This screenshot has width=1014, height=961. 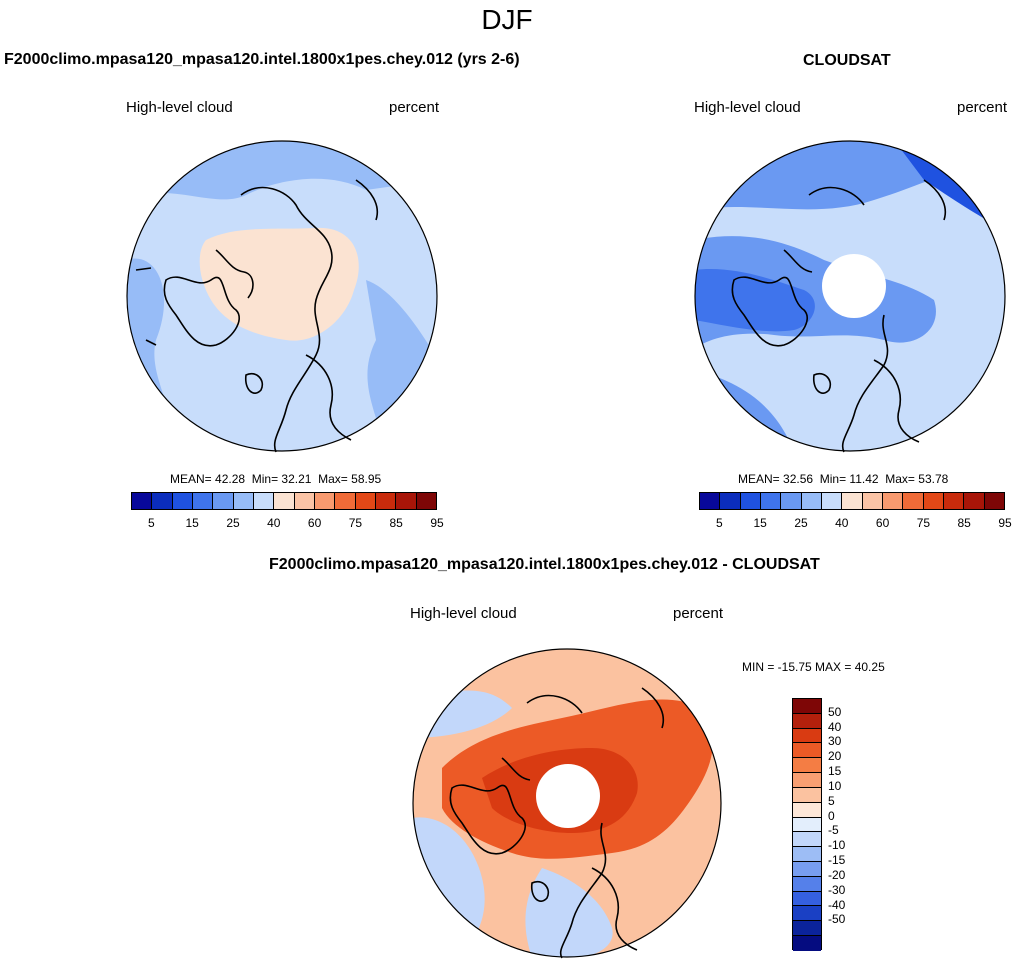 What do you see at coordinates (755, 300) in the screenshot?
I see `obs-dark-west` at bounding box center [755, 300].